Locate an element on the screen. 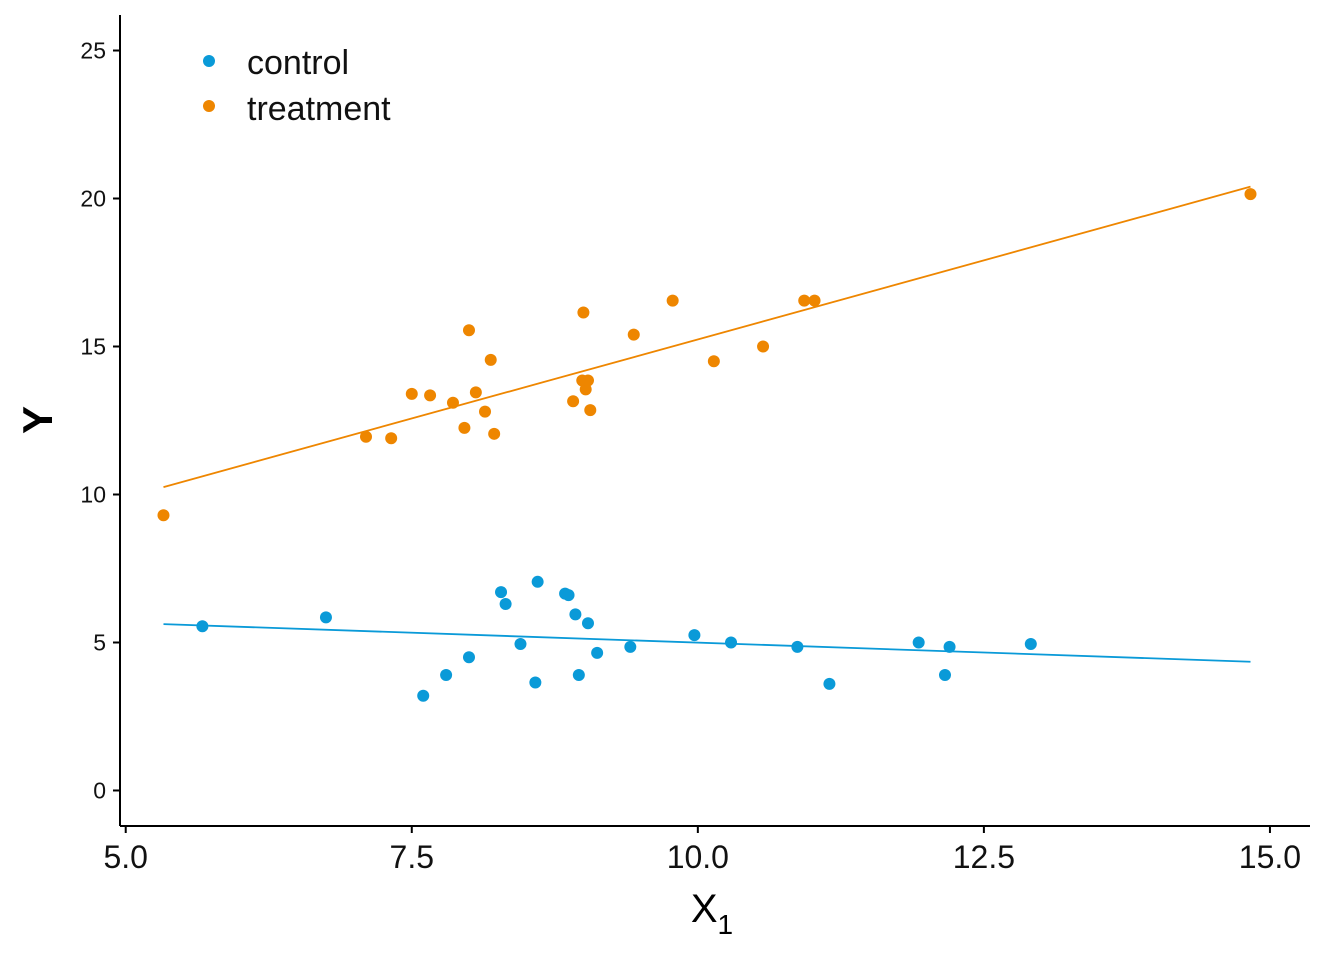 This screenshot has height=960, width=1344. x-tick-label: 12.5 is located at coordinates (984, 857).